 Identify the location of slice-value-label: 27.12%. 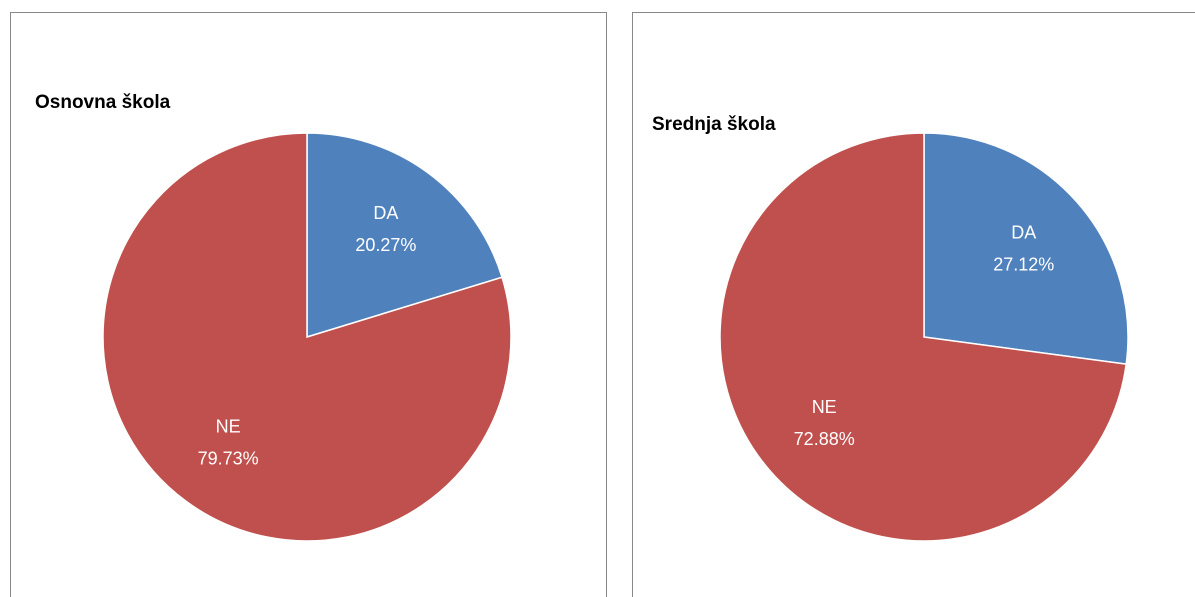
(1023, 264).